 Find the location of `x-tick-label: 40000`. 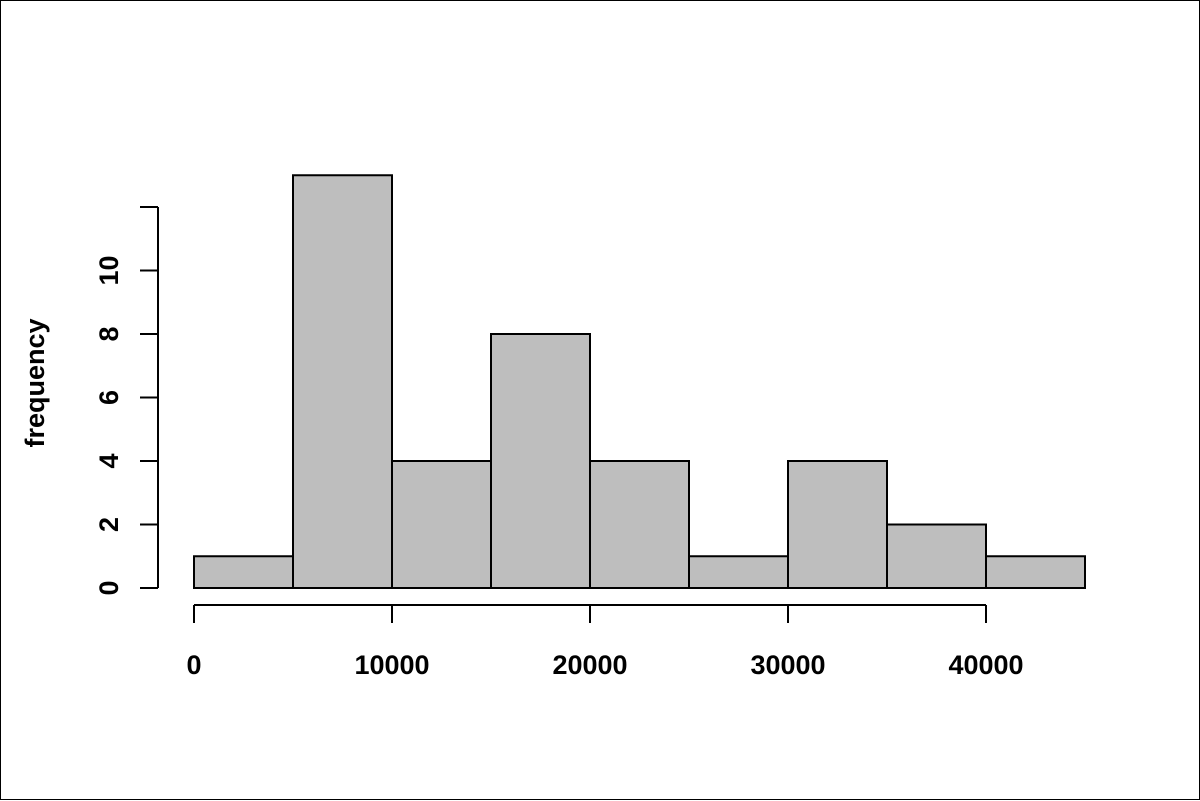

x-tick-label: 40000 is located at coordinates (985, 665).